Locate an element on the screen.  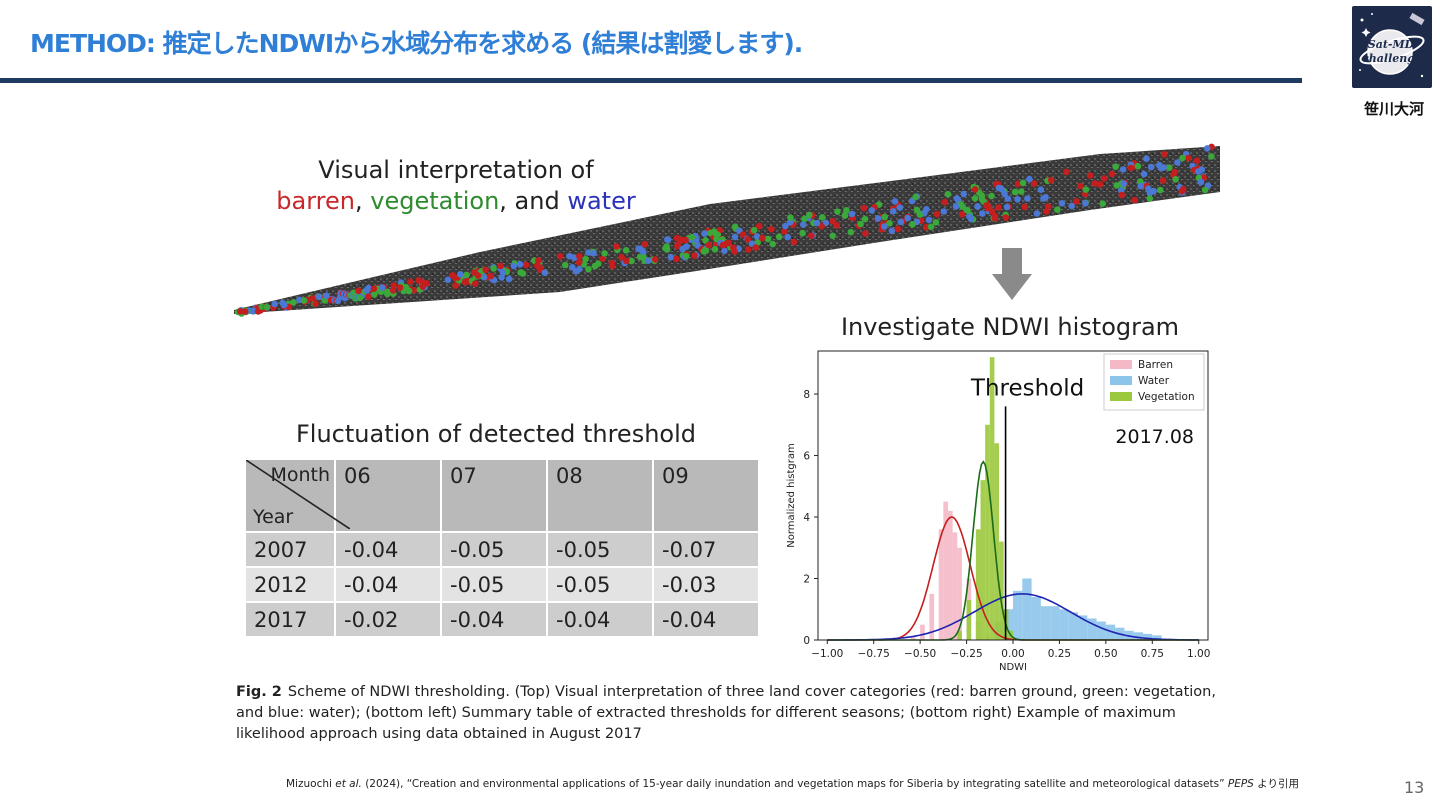
y-tick-label: 6 is located at coordinates (806, 457).